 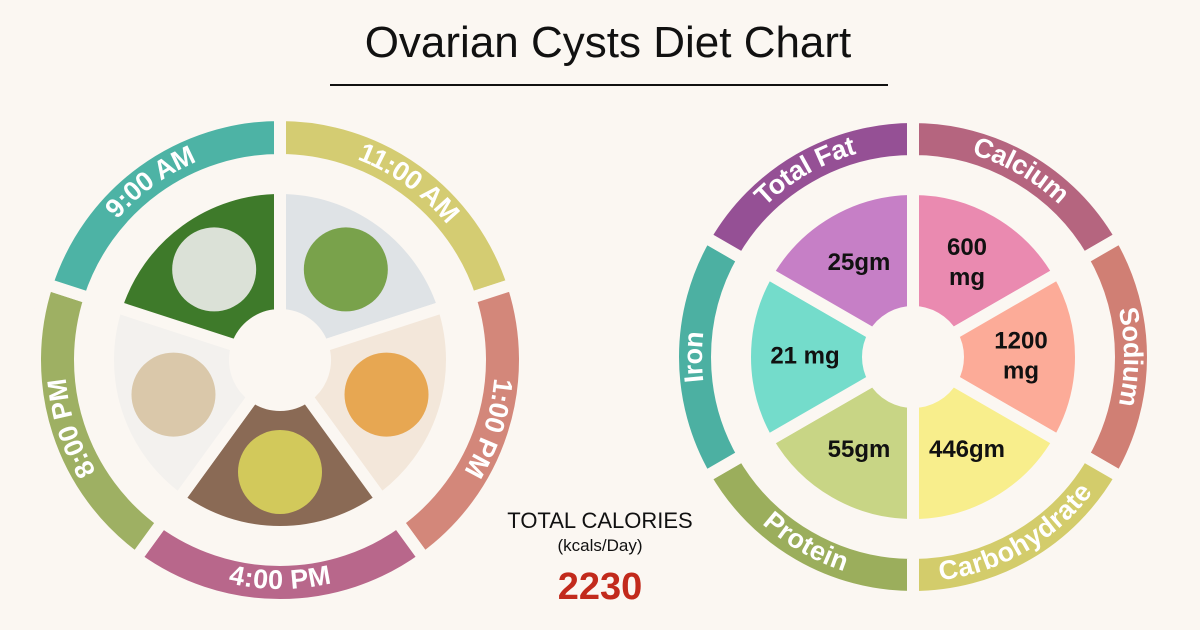 I want to click on green-beans-food-icon, so click(x=345, y=269).